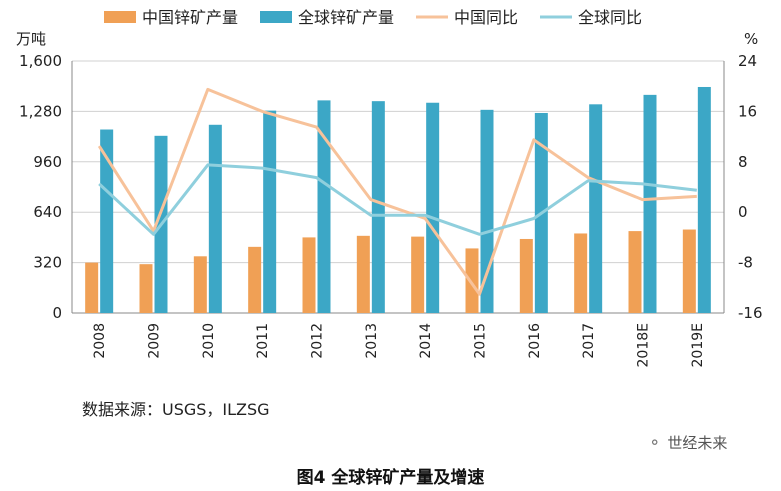  What do you see at coordinates (750, 313) in the screenshot?
I see `right-tick-label: -16` at bounding box center [750, 313].